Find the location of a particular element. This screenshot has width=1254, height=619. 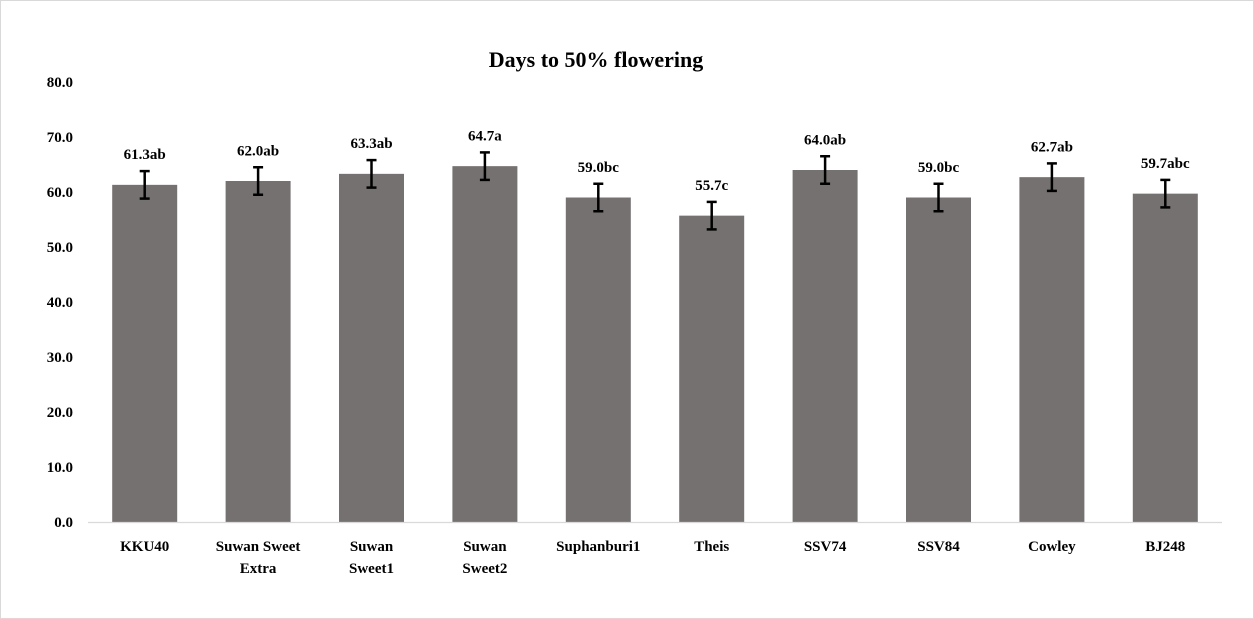

y-tick-label: 0.0 is located at coordinates (63, 523).